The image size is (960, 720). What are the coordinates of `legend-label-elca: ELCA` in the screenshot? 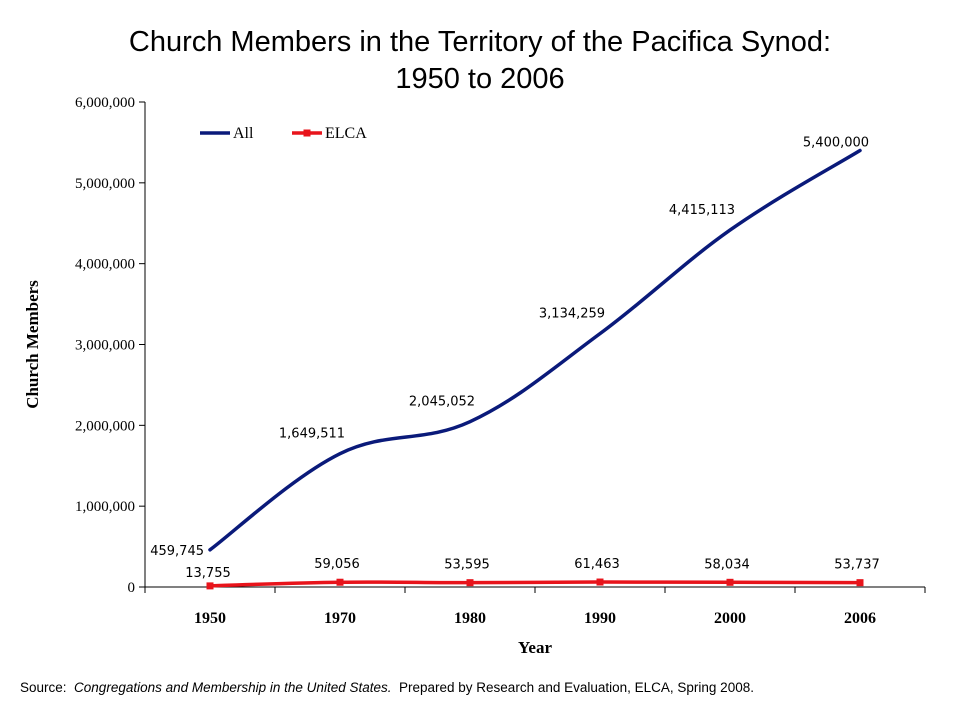 It's located at (346, 133).